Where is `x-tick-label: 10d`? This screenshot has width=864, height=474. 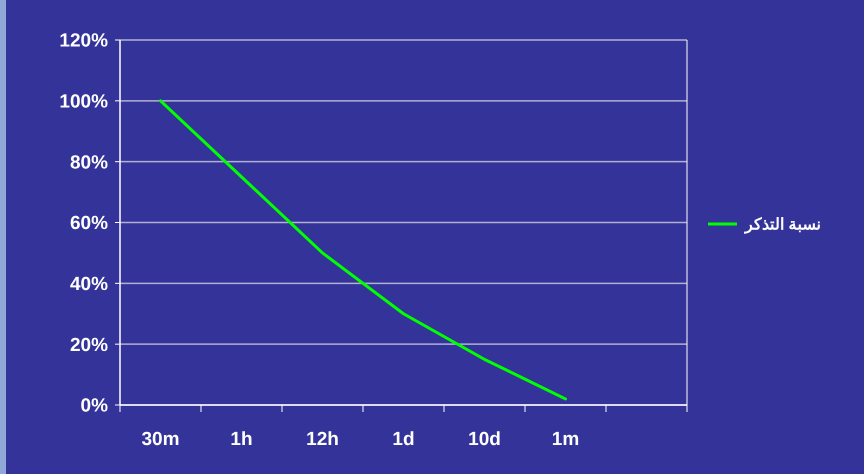 x-tick-label: 10d is located at coordinates (484, 439).